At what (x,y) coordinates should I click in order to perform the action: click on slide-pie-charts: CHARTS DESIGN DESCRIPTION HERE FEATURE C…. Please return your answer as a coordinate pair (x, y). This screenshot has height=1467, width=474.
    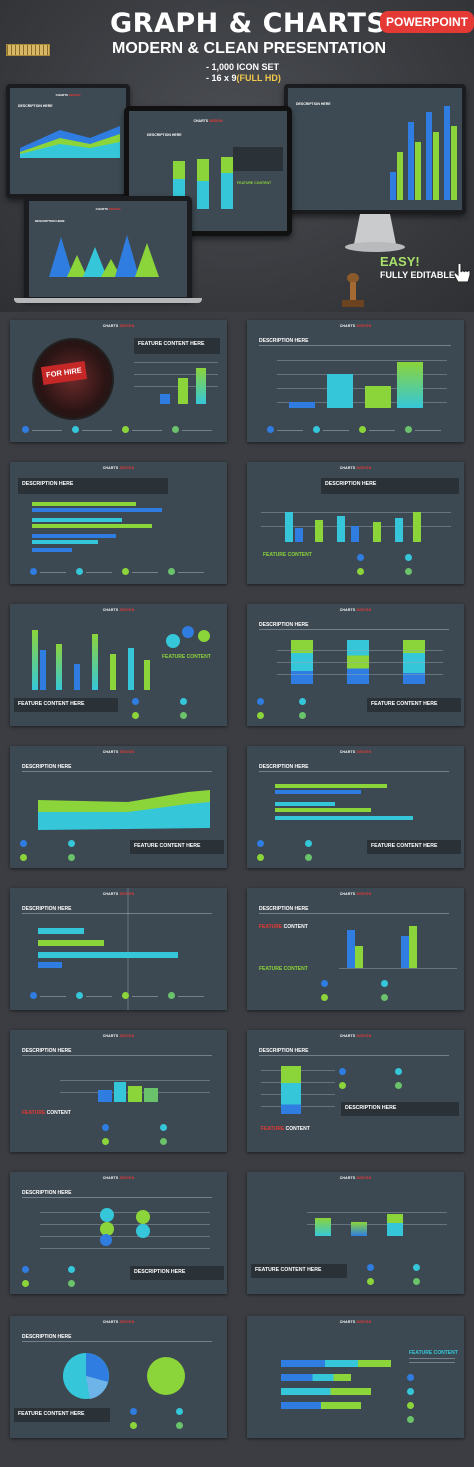
    Looking at the image, I should click on (118, 1377).